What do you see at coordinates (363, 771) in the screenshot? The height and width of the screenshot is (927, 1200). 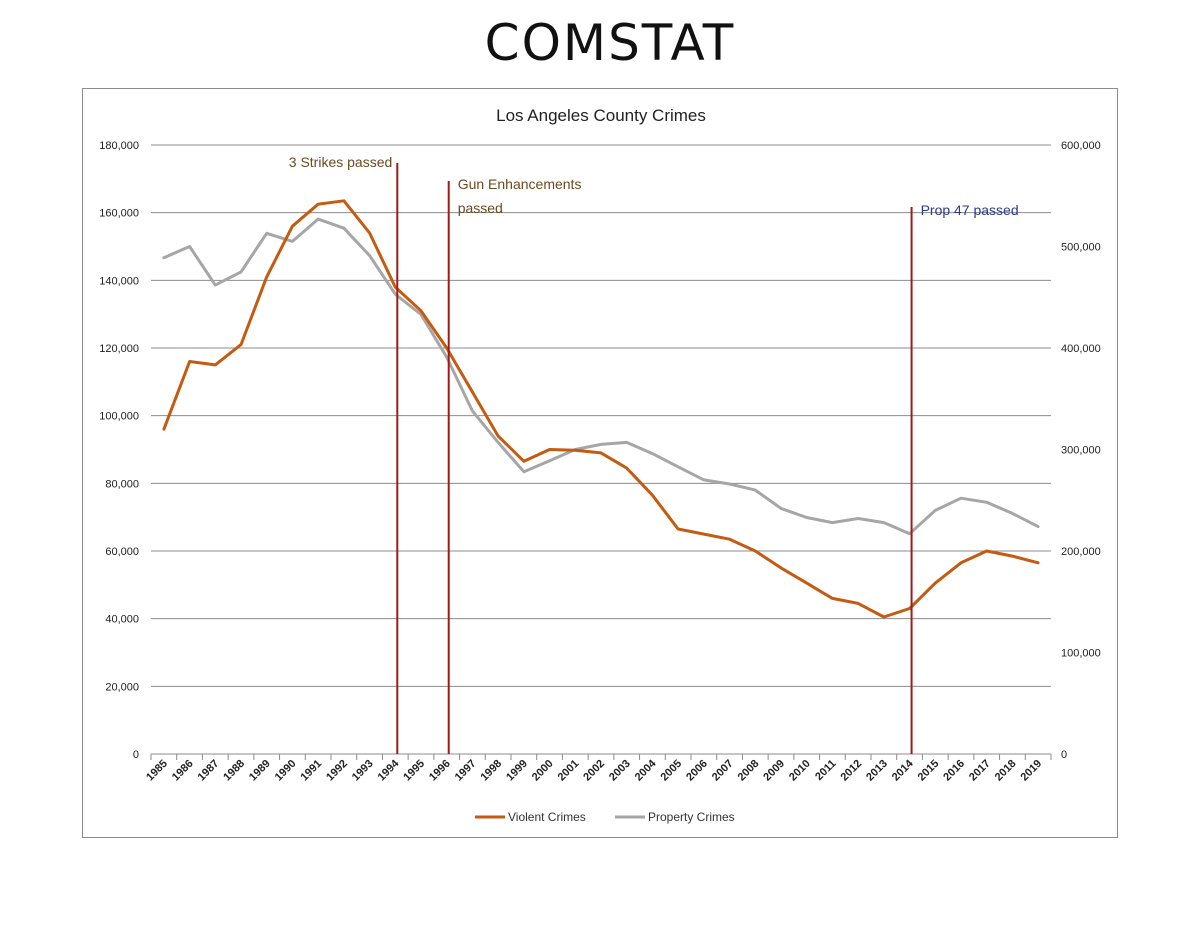 I see `x-tick-label: 1993` at bounding box center [363, 771].